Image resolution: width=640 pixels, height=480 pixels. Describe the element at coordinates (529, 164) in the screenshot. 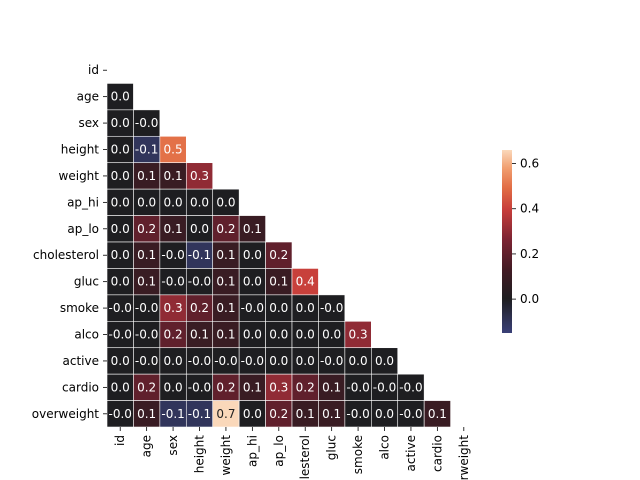

I see `colorbar-tick-label: 0.6` at that location.